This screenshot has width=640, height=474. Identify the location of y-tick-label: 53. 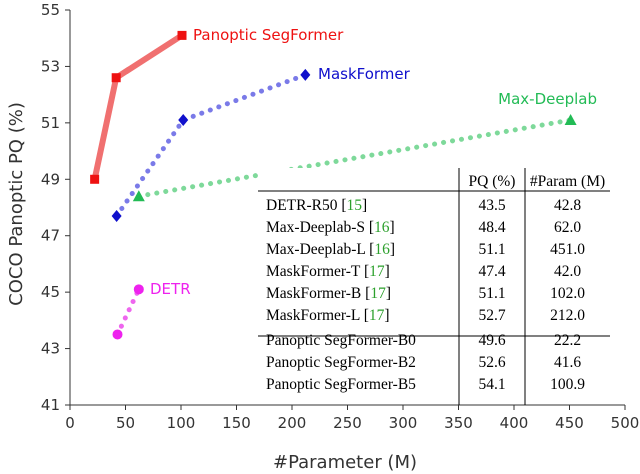
(50, 66).